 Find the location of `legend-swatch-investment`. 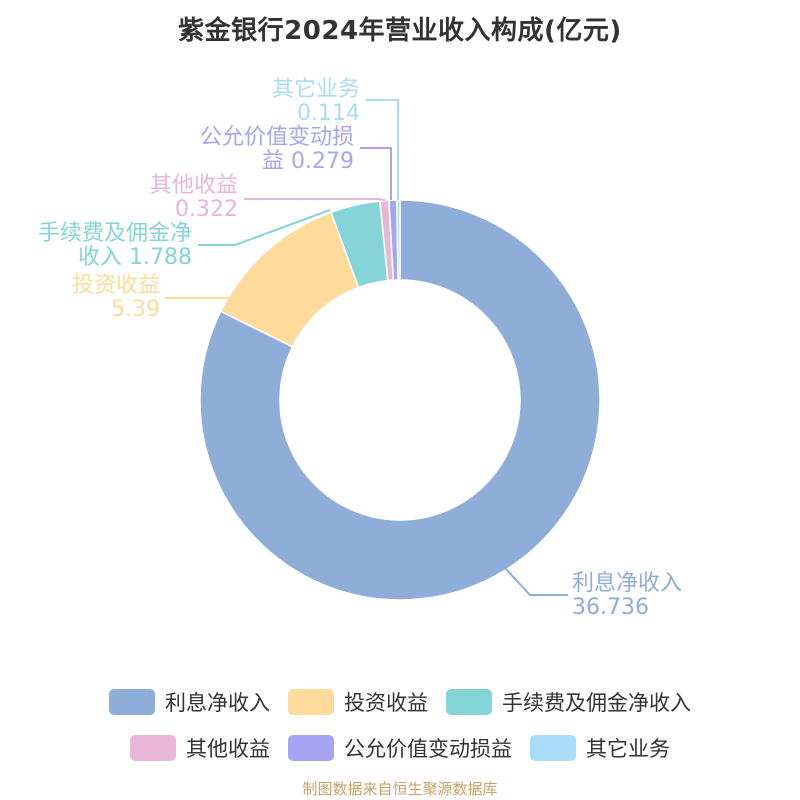

legend-swatch-investment is located at coordinates (311, 702).